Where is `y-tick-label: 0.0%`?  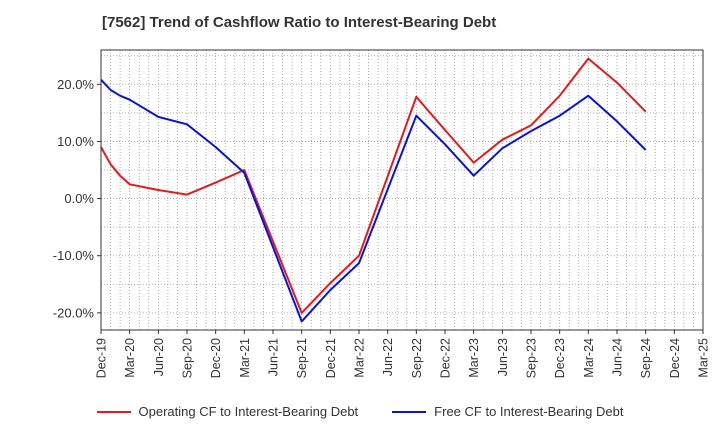 y-tick-label: 0.0% is located at coordinates (79, 198).